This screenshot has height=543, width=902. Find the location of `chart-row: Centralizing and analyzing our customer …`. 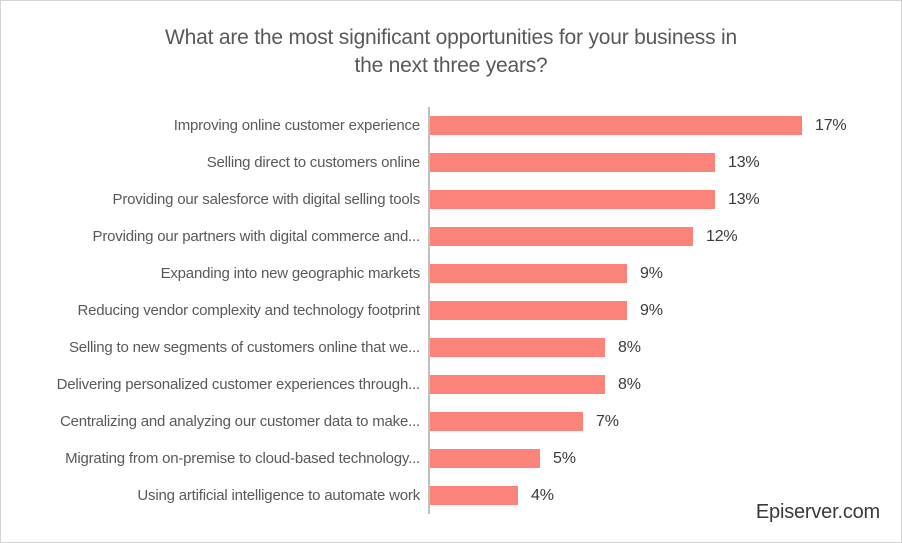

chart-row: Centralizing and analyzing our customer … is located at coordinates (451, 421).